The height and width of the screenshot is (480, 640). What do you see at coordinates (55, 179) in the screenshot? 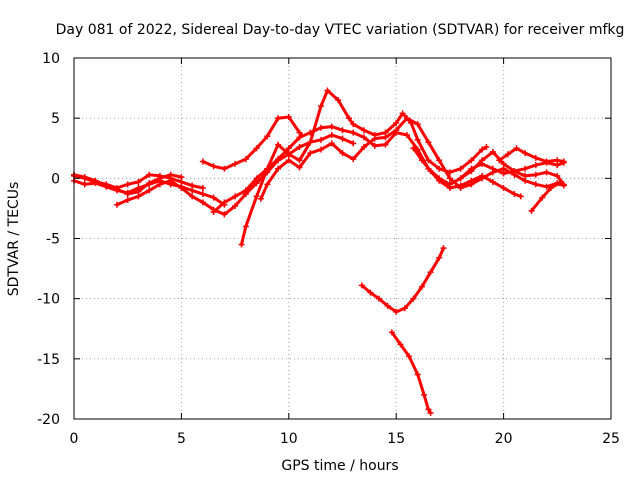
I see `y-tick-label: 0` at bounding box center [55, 179].